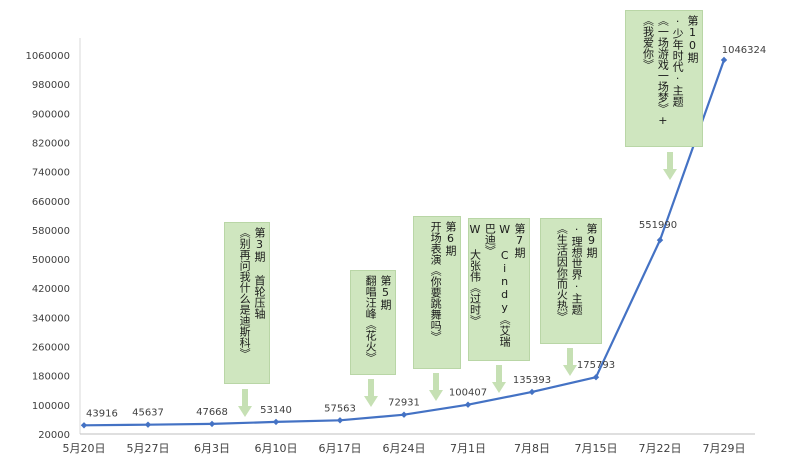  What do you see at coordinates (648, 42) in the screenshot?
I see `annotation-line: 《我爱你》` at bounding box center [648, 42].